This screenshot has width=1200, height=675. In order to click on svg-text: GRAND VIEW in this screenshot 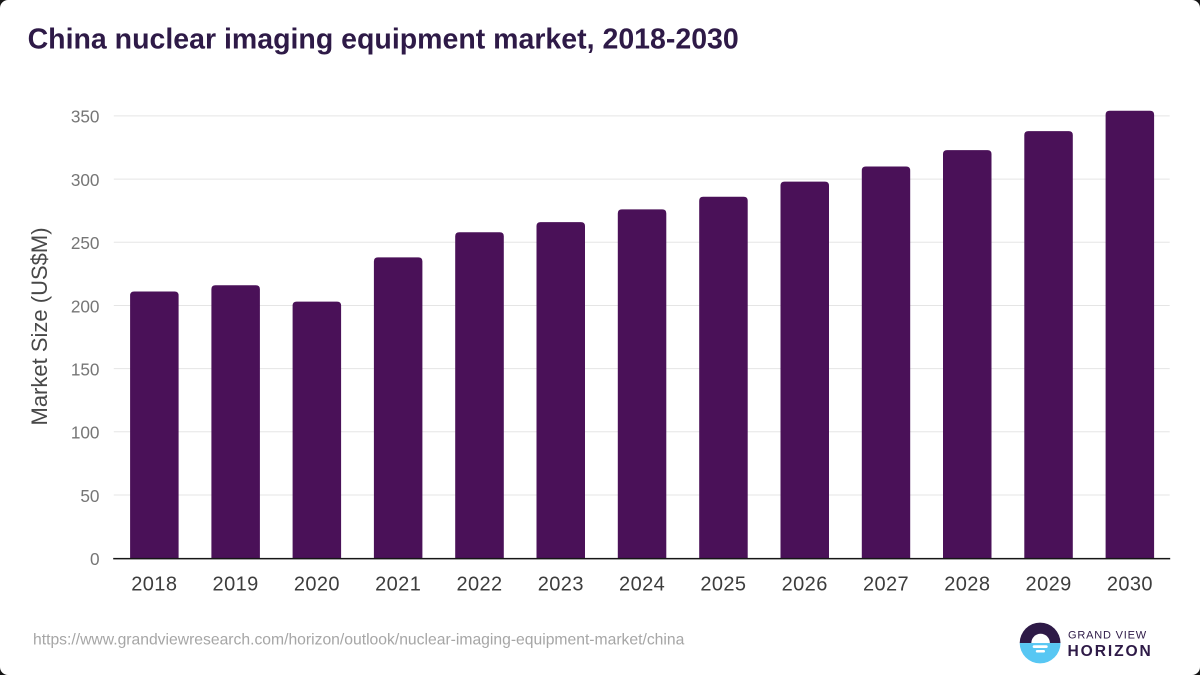, I will do `click(1107, 635)`.